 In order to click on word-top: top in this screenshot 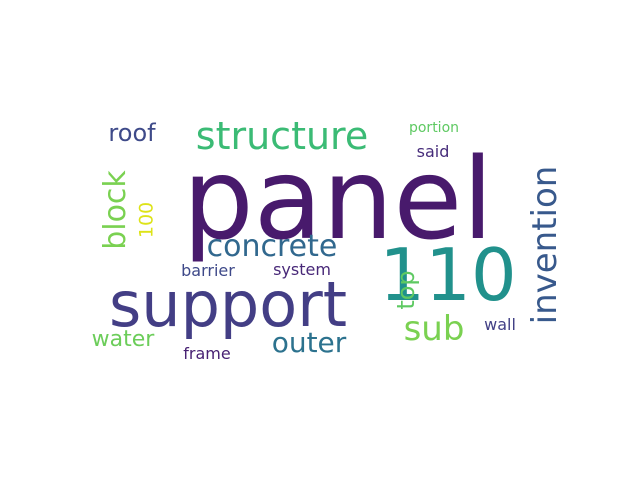, I will do `click(406, 289)`.